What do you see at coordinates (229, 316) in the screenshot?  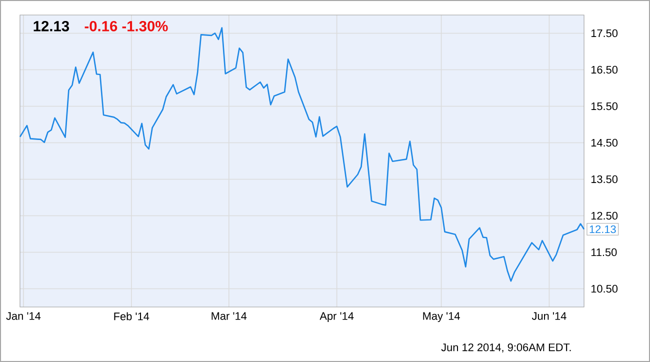 I see `x-tick-label: Mar '14` at bounding box center [229, 316].